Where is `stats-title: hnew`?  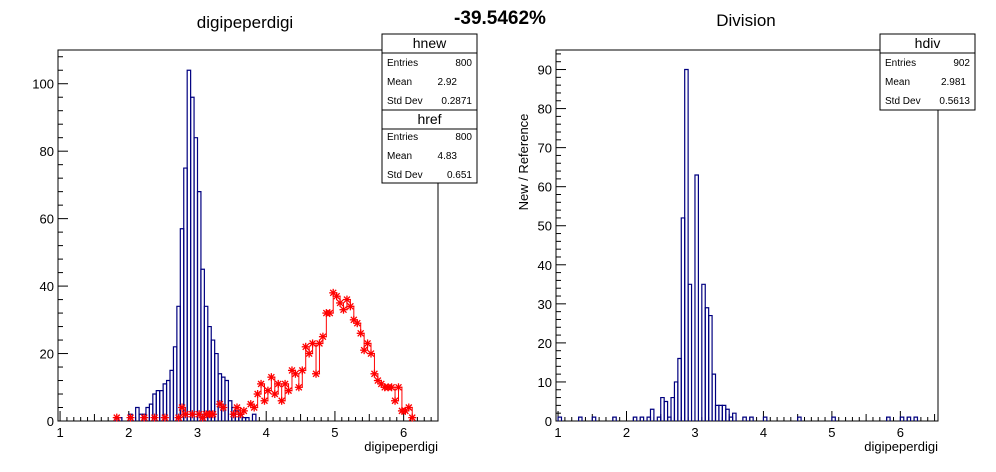
stats-title: hnew is located at coordinates (430, 43).